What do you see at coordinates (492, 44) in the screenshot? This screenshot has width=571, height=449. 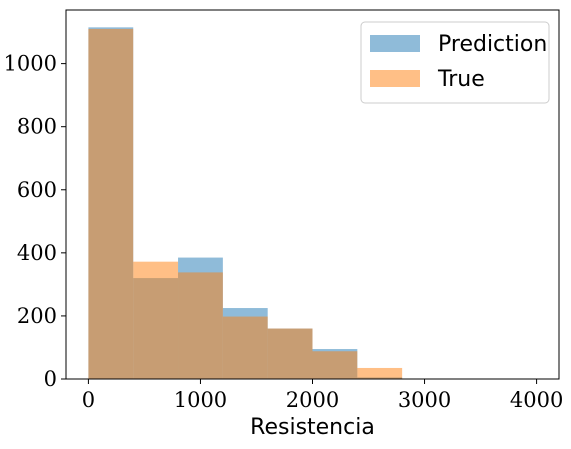 I see `legend-label-prediction: Prediction` at bounding box center [492, 44].